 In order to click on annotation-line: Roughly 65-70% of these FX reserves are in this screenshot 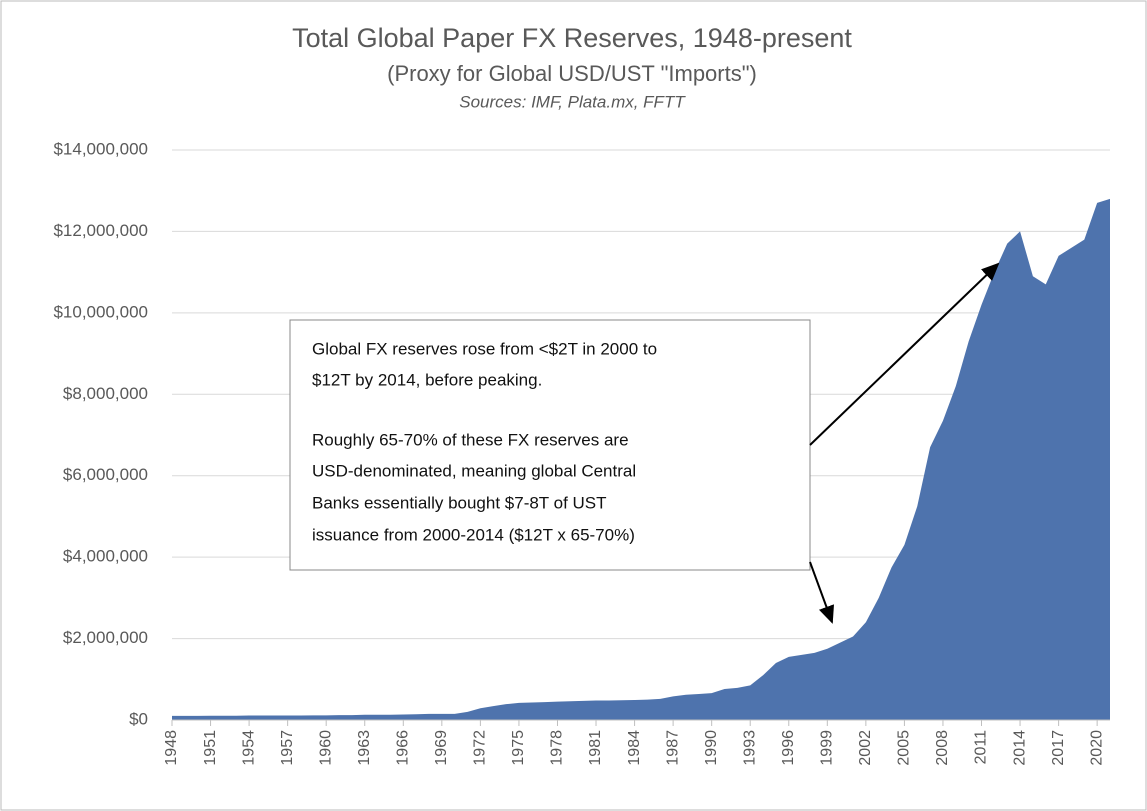, I will do `click(470, 439)`.